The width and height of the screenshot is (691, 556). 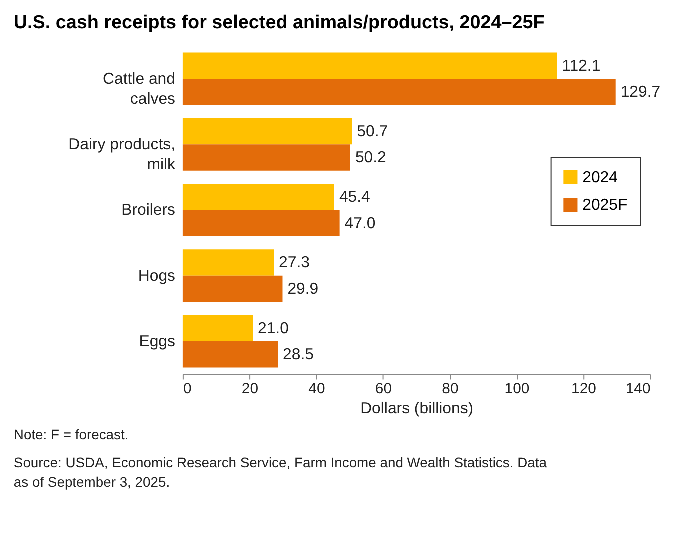 I want to click on data-label: 28.5, so click(x=298, y=355).